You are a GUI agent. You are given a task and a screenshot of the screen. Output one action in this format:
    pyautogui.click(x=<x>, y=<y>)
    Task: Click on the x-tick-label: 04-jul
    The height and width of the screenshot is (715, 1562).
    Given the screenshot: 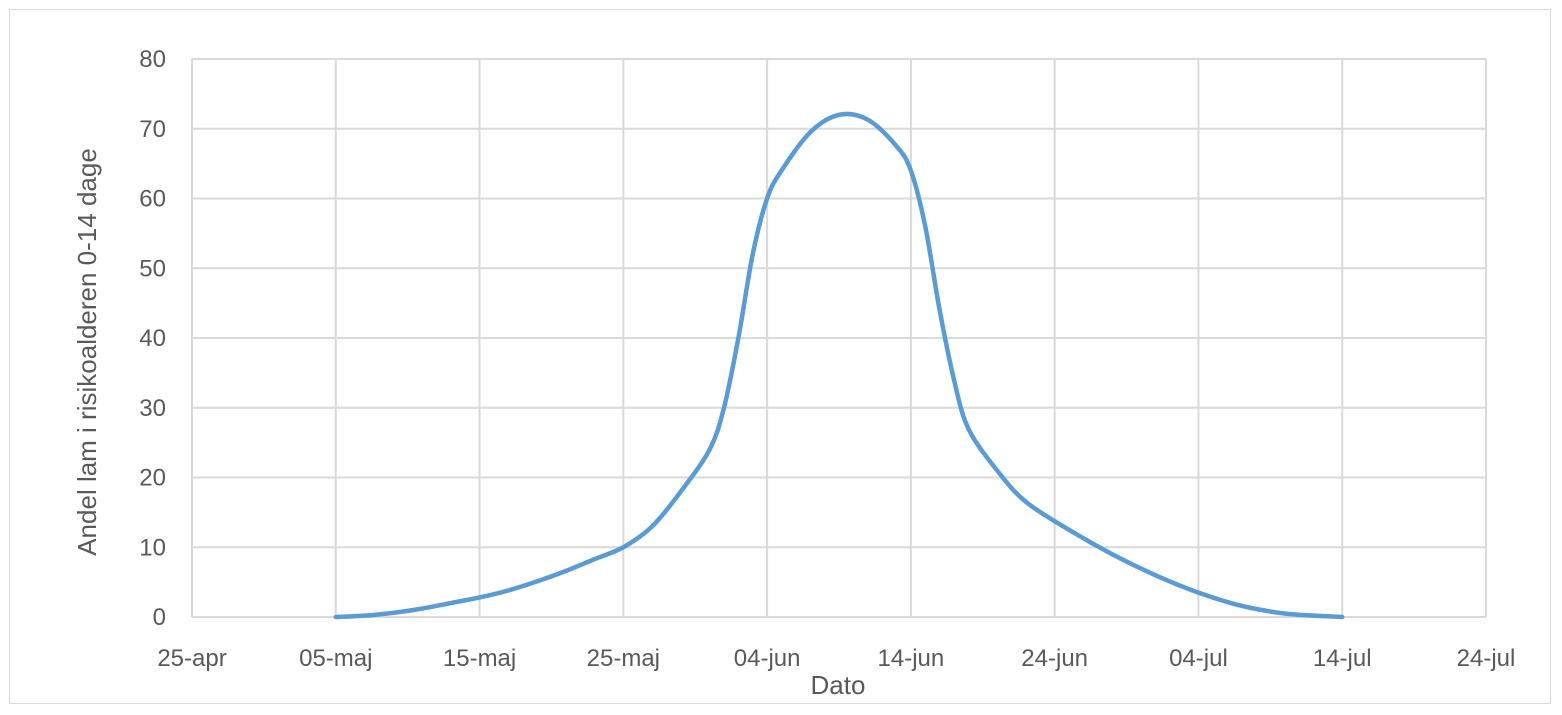 What is the action you would take?
    pyautogui.click(x=1198, y=658)
    